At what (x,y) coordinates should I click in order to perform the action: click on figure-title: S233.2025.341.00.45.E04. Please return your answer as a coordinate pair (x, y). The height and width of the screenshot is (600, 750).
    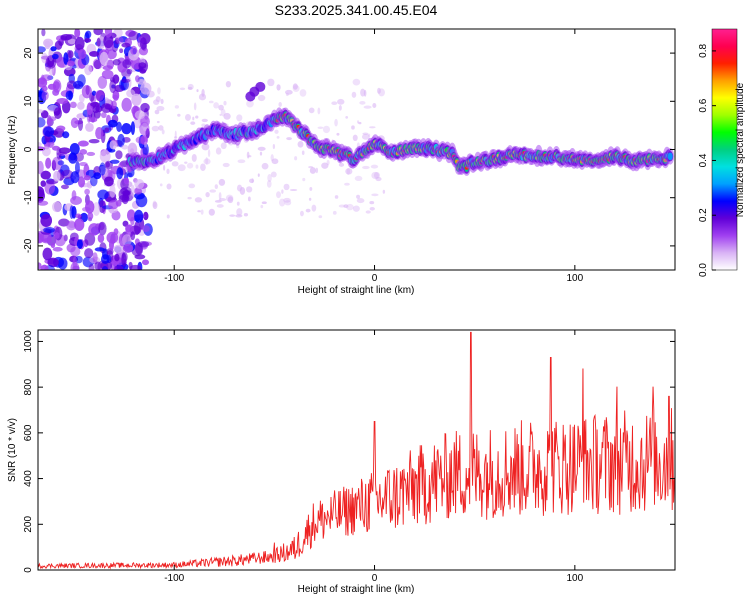
    Looking at the image, I should click on (356, 10).